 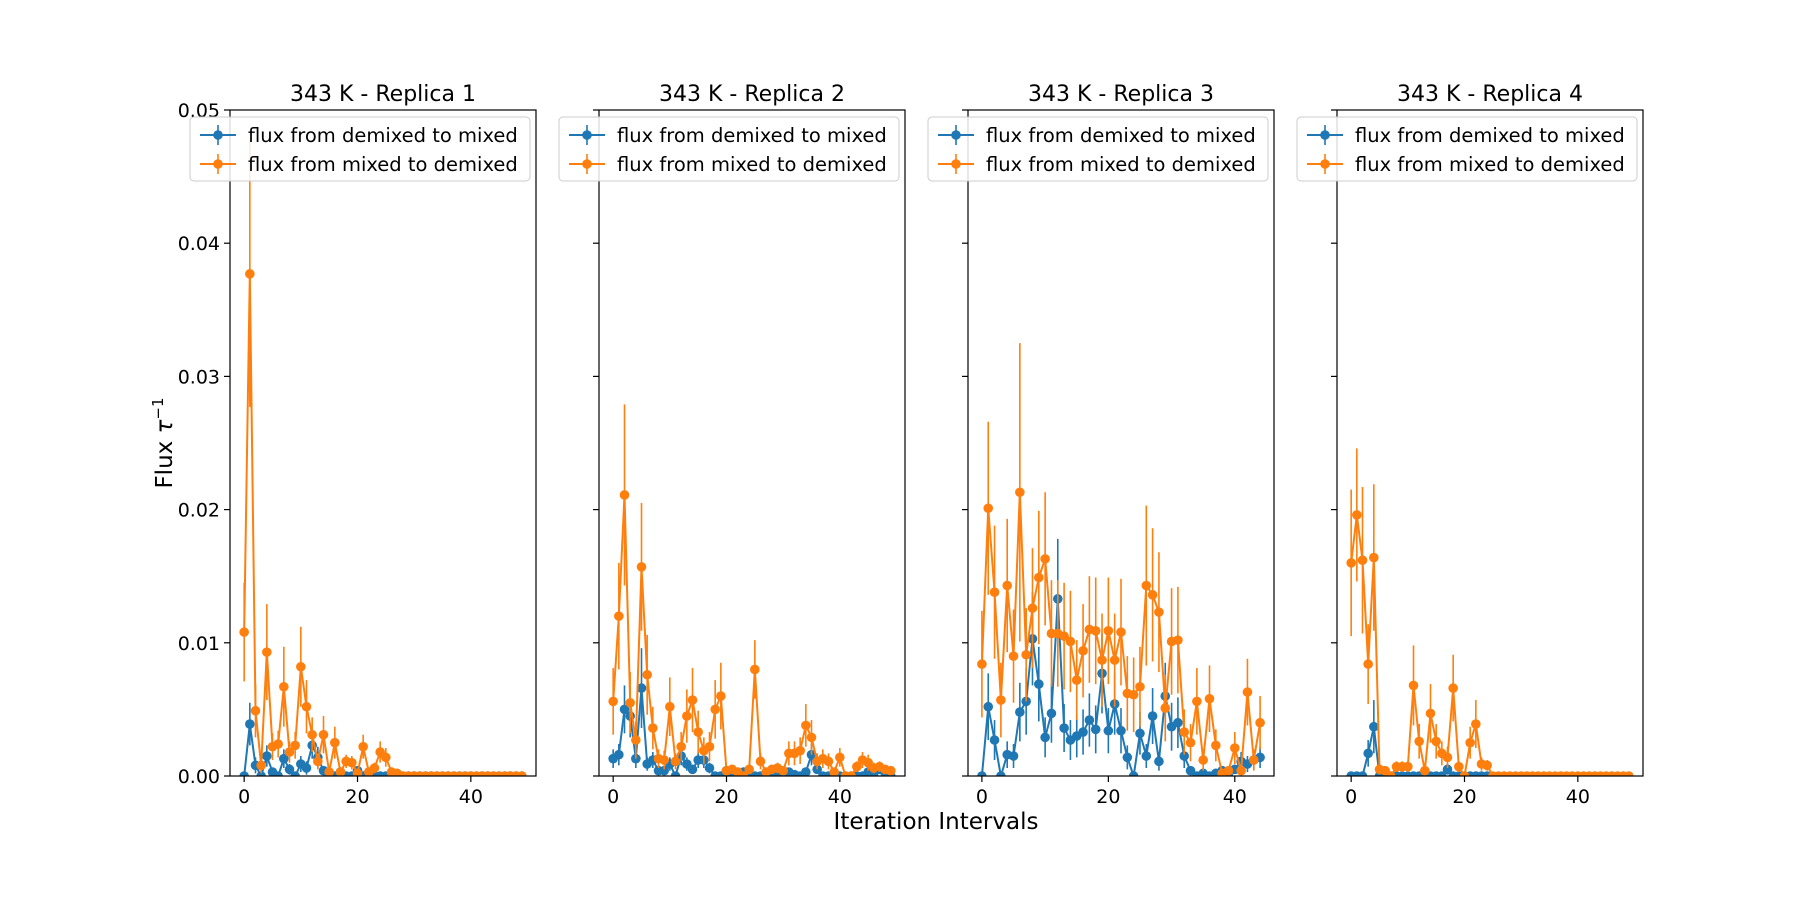 What do you see at coordinates (199, 777) in the screenshot?
I see `y-tick-label: 0.00` at bounding box center [199, 777].